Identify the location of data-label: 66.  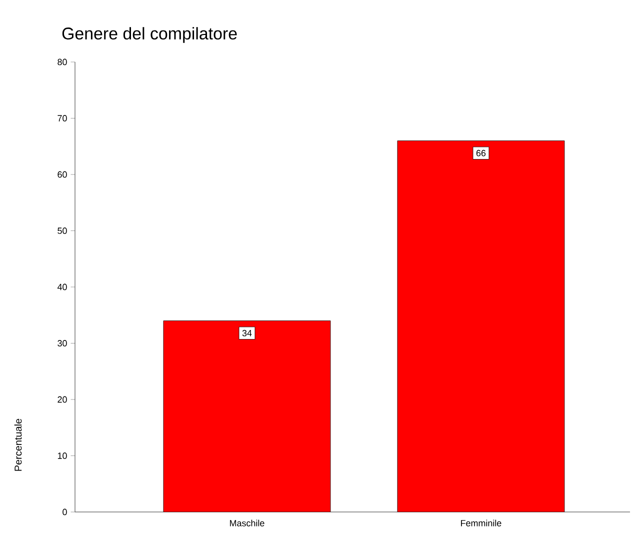
(481, 153).